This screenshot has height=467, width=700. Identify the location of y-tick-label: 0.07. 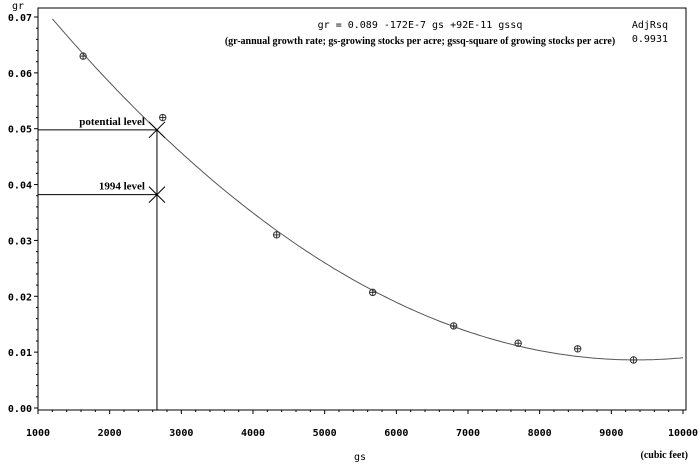
(20, 18).